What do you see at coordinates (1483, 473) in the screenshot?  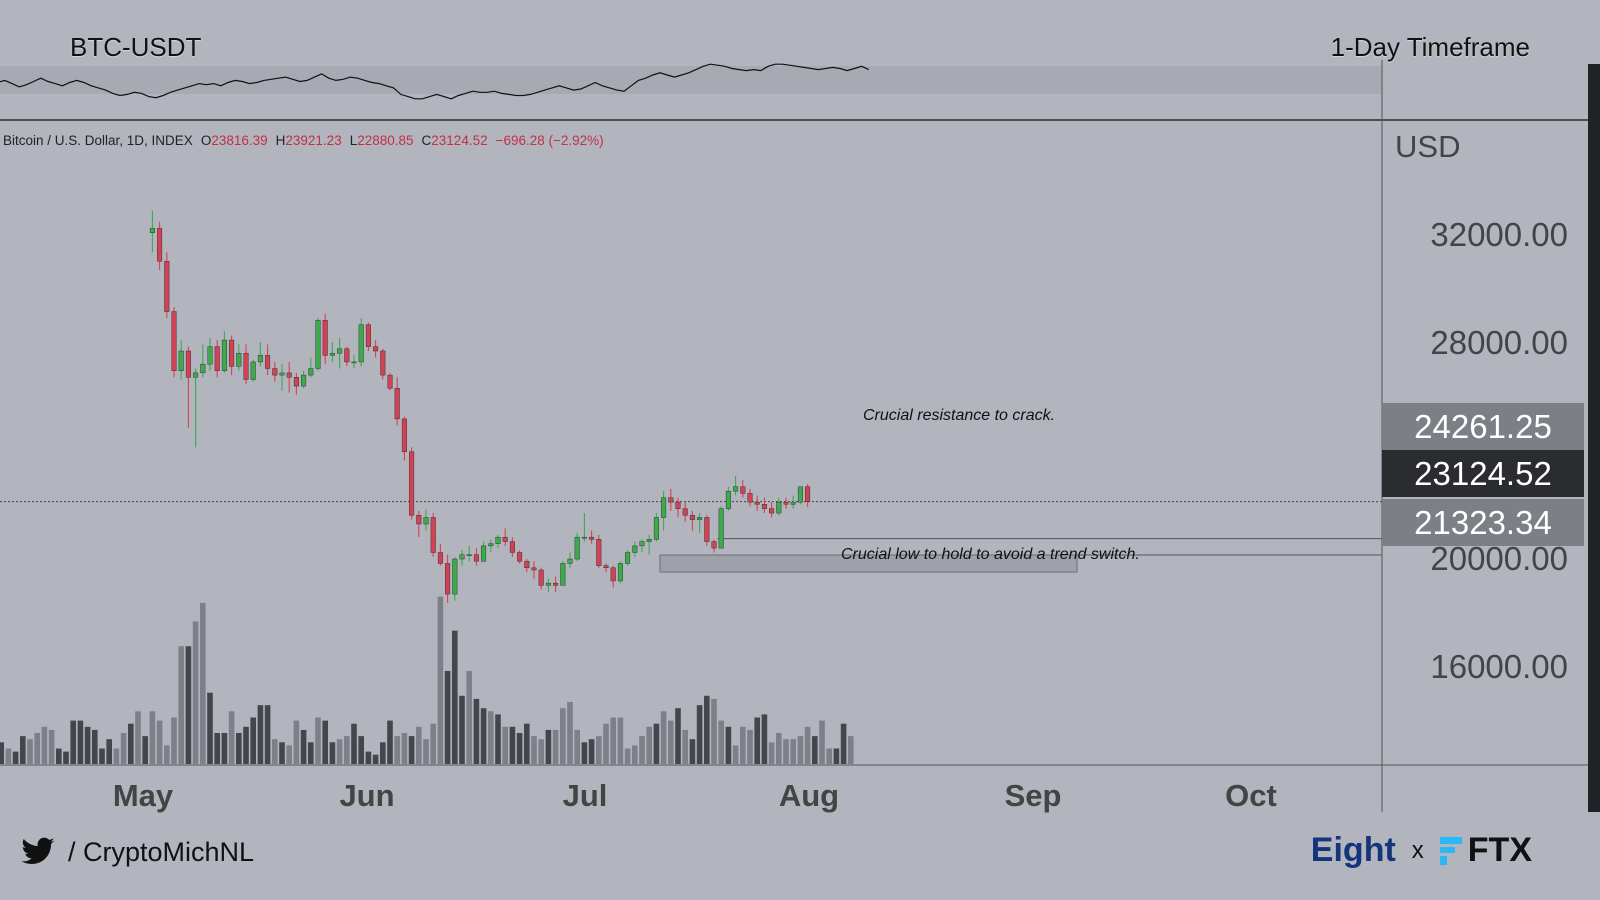 I see `current-price-label-box` at bounding box center [1483, 473].